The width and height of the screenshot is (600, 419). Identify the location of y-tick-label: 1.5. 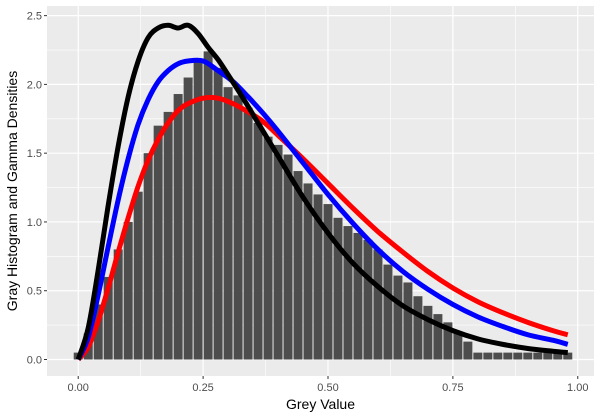
(34, 154).